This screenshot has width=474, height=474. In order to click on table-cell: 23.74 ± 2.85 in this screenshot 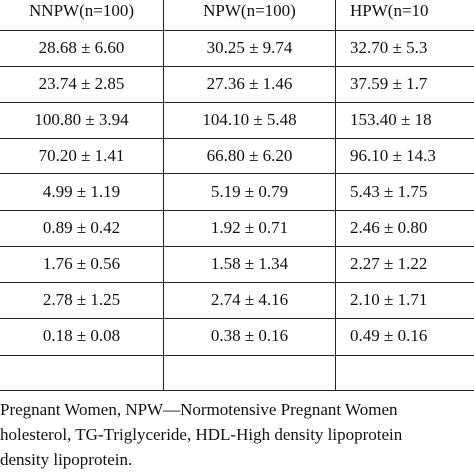, I will do `click(81, 83)`.